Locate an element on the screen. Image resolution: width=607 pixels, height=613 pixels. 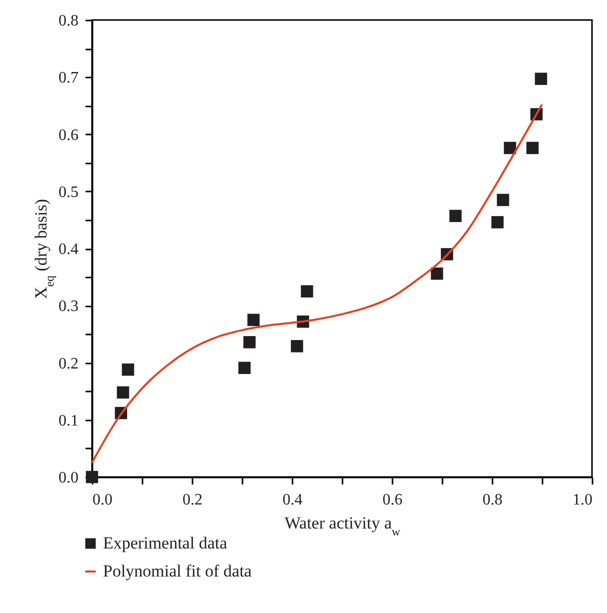
x-tick-label: 0.8 is located at coordinates (492, 500).